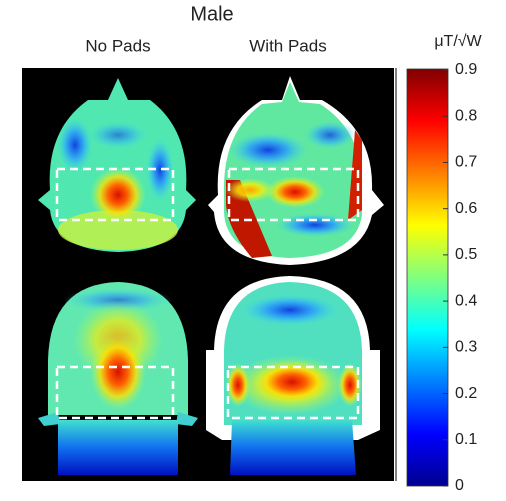 This screenshot has height=501, width=506. What do you see at coordinates (466, 162) in the screenshot?
I see `colorbar-tick-label: 0.7` at bounding box center [466, 162].